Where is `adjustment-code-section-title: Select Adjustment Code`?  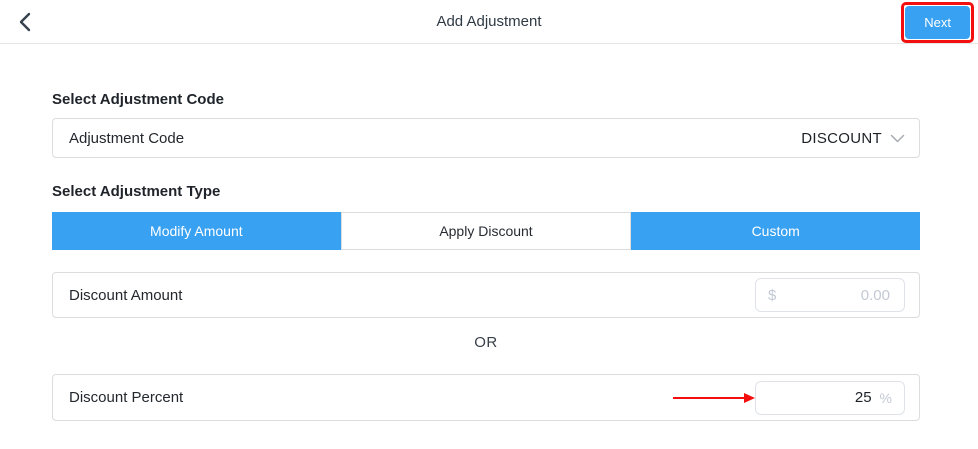
adjustment-code-section-title: Select Adjustment Code is located at coordinates (138, 99).